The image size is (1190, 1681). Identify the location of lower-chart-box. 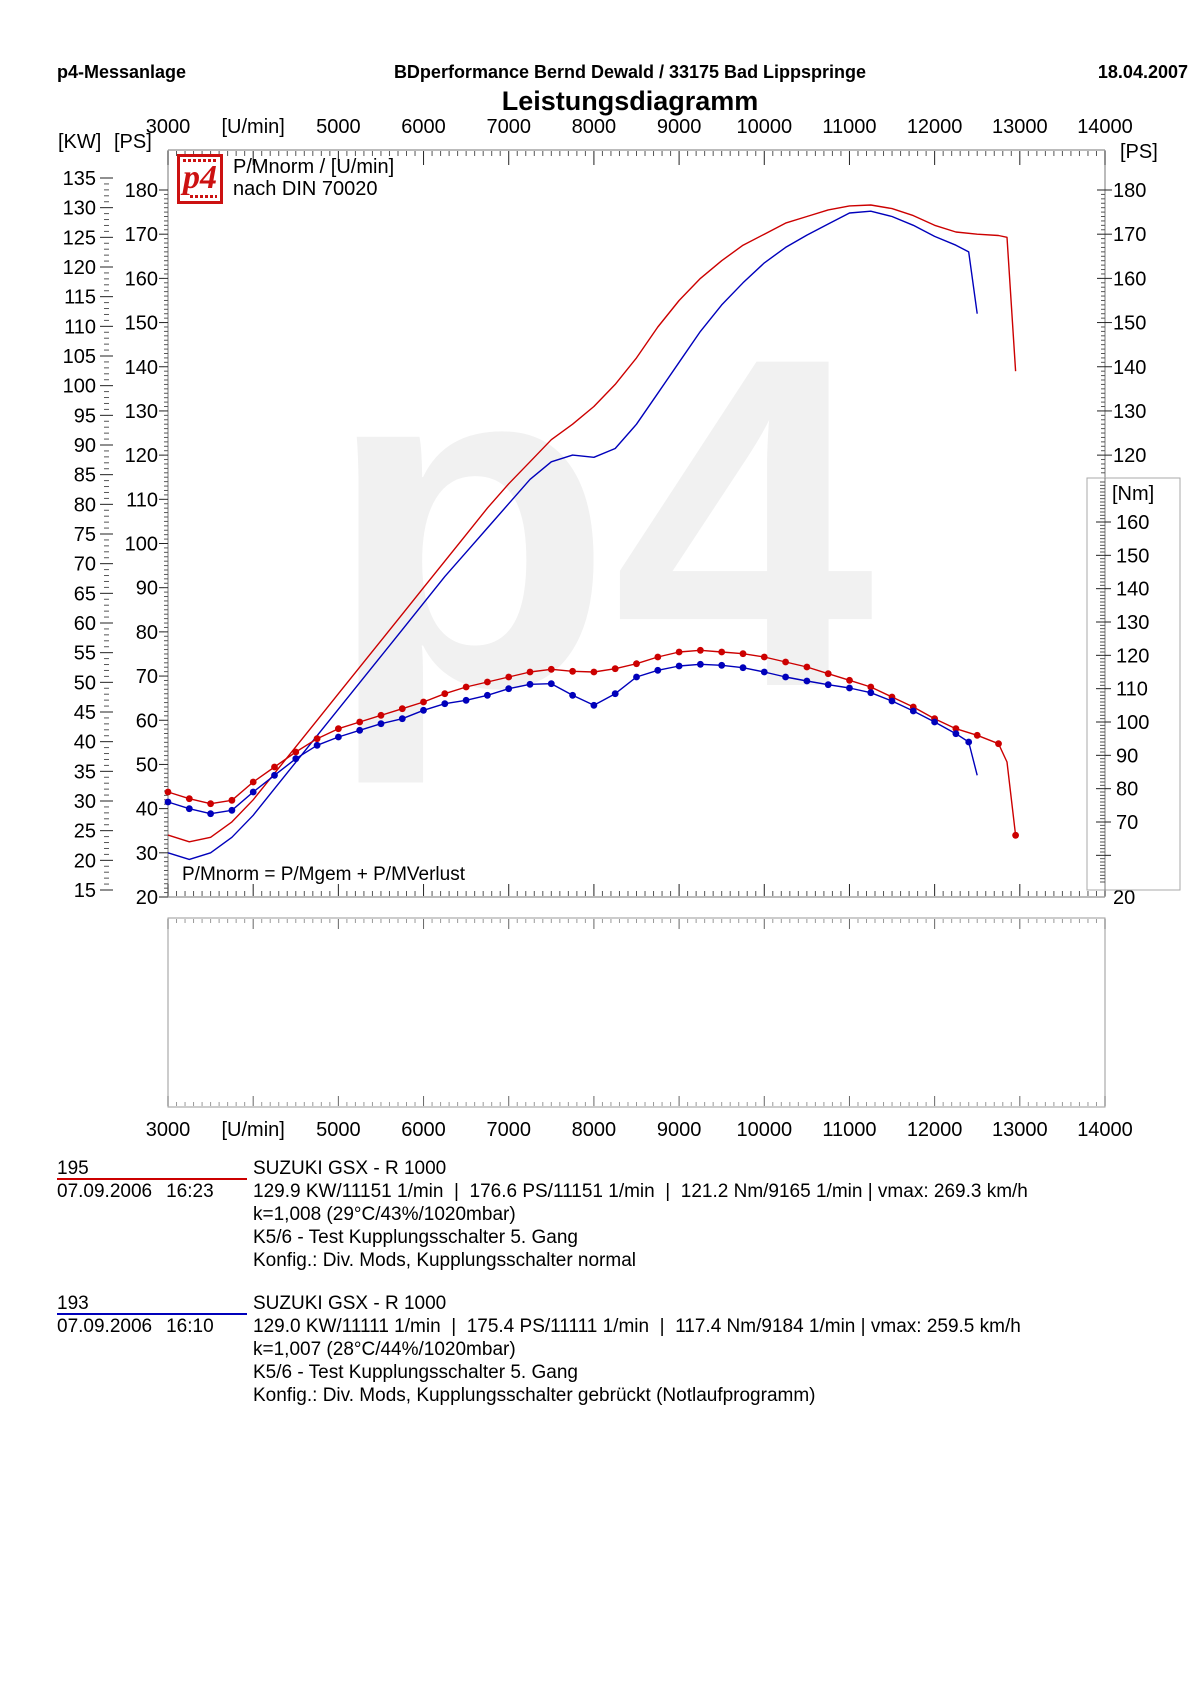
(636, 1012).